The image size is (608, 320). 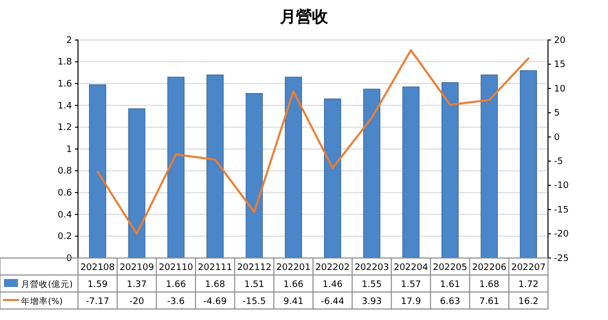 What do you see at coordinates (489, 268) in the screenshot?
I see `x-tick-label: 202206` at bounding box center [489, 268].